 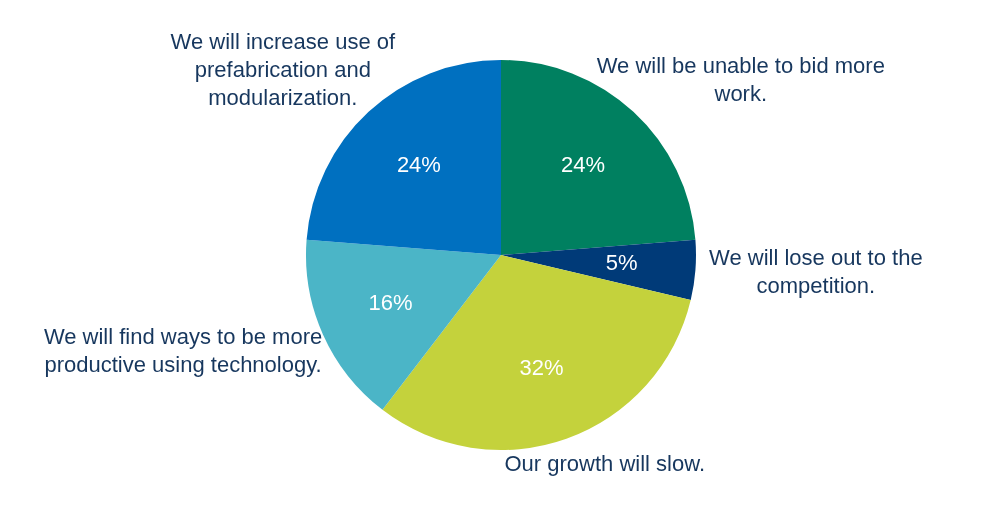 What do you see at coordinates (816, 272) in the screenshot?
I see `slice-label: We will lose out to the competition.` at bounding box center [816, 272].